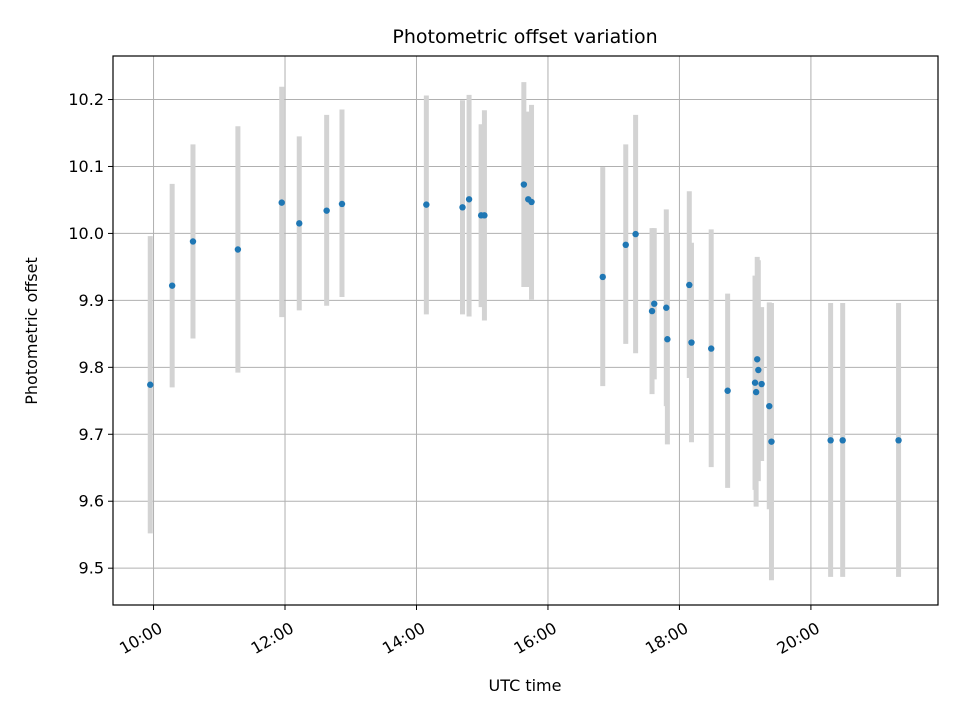 The height and width of the screenshot is (720, 960). What do you see at coordinates (86, 99) in the screenshot?
I see `y-tick-label: 10.2` at bounding box center [86, 99].